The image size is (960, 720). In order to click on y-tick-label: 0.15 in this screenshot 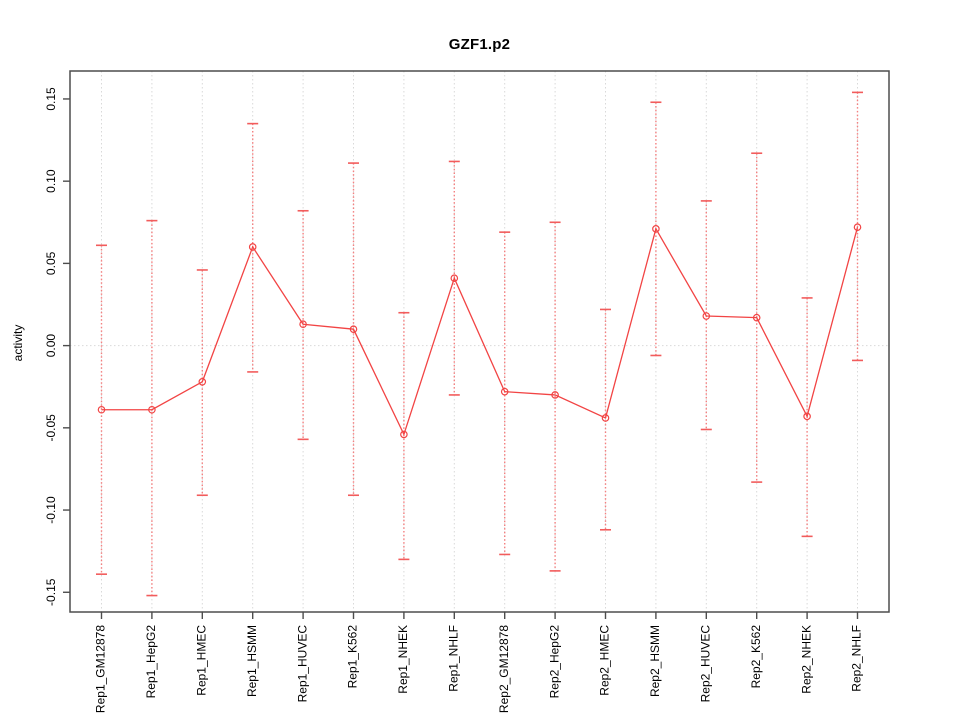, I will do `click(51, 99)`.